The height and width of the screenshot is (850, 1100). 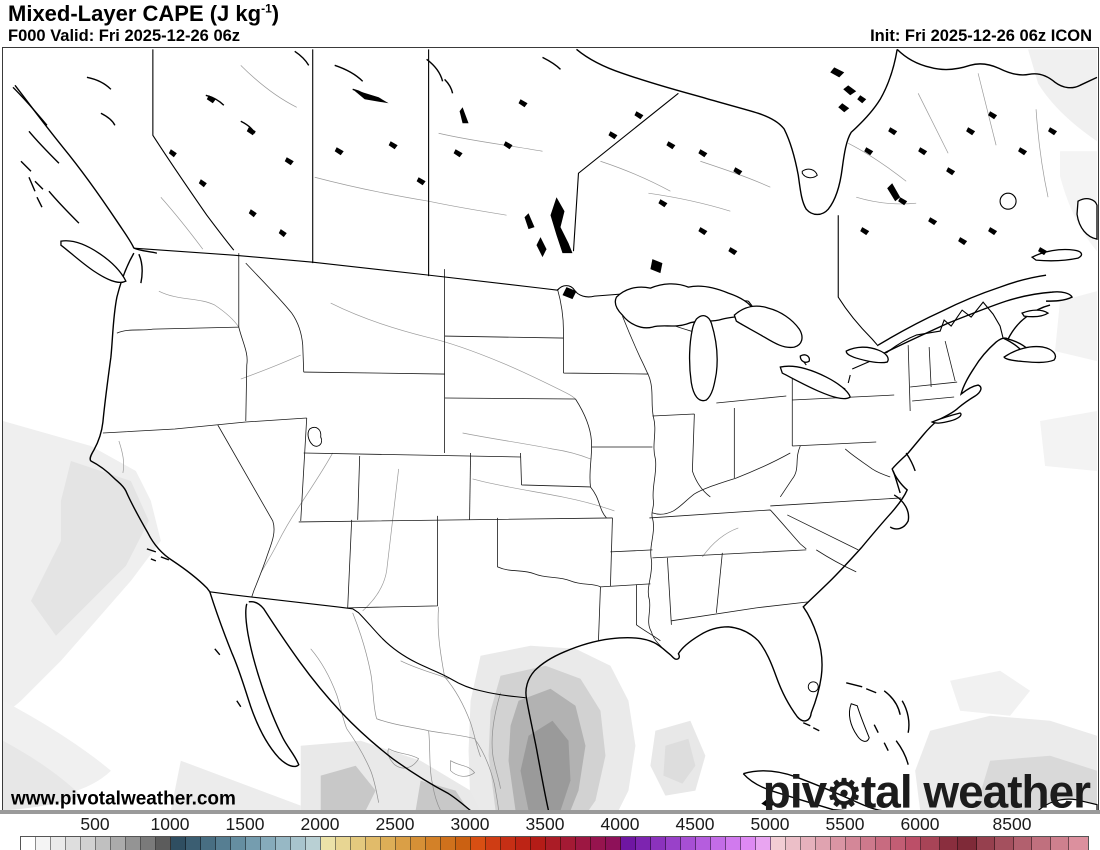 What do you see at coordinates (550, 812) in the screenshot?
I see `map-bottom-border` at bounding box center [550, 812].